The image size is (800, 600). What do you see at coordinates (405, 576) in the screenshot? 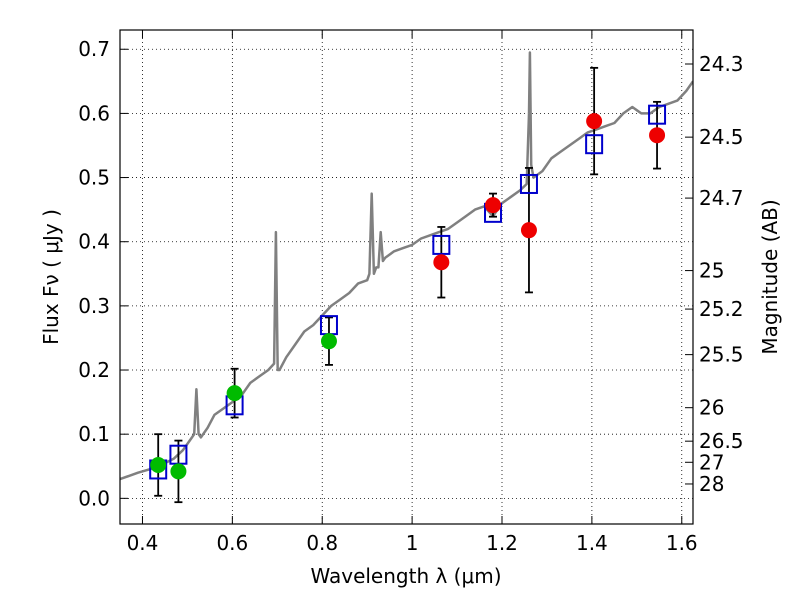
I see `x-axis-label: Wavelength λ (μm)` at bounding box center [405, 576].